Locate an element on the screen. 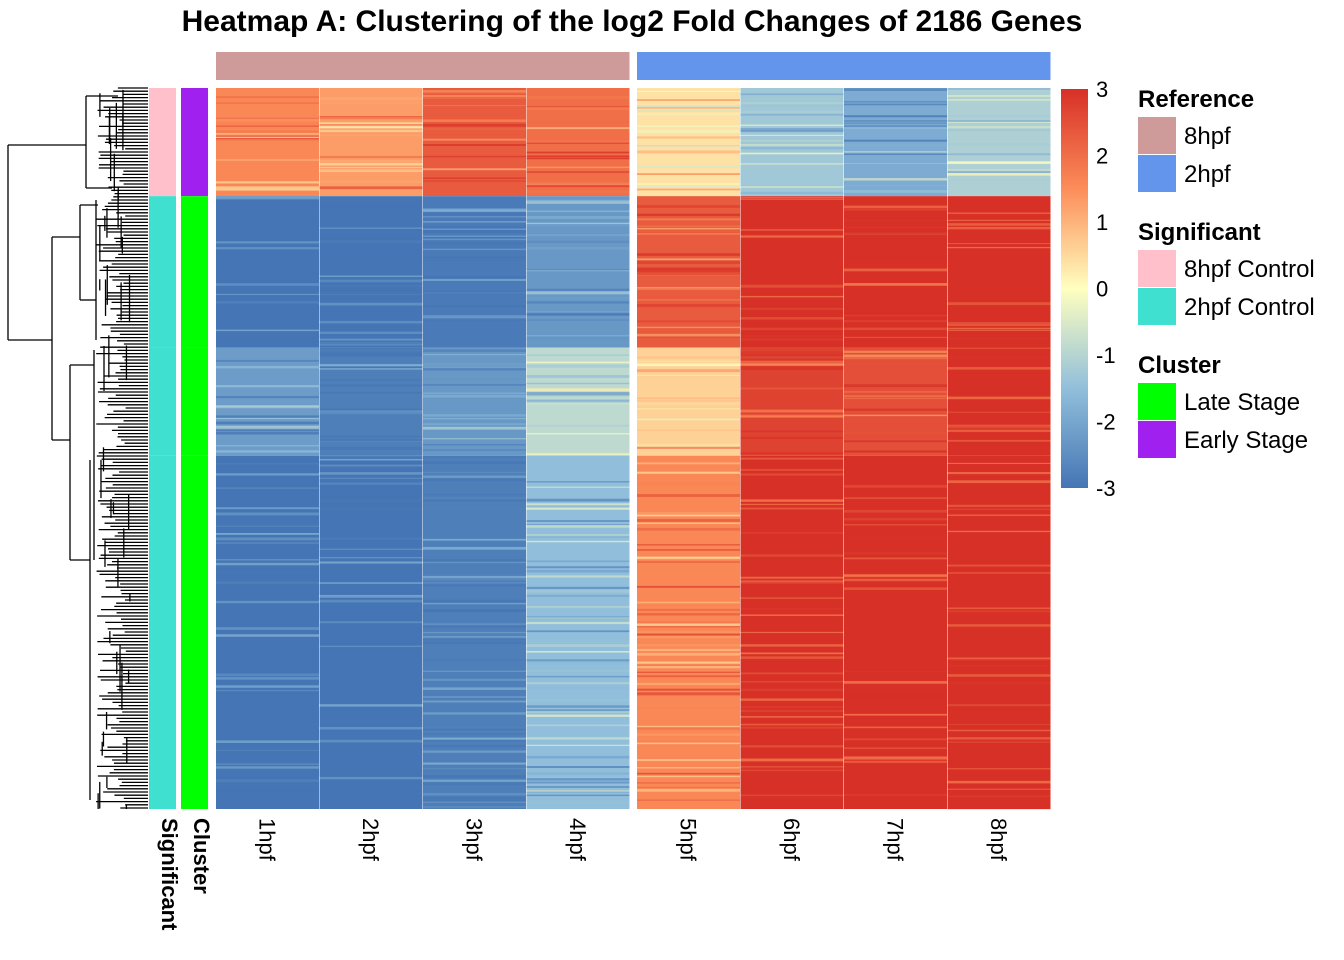 The image size is (1344, 960). significant-annotation-cell is located at coordinates (162, 272).